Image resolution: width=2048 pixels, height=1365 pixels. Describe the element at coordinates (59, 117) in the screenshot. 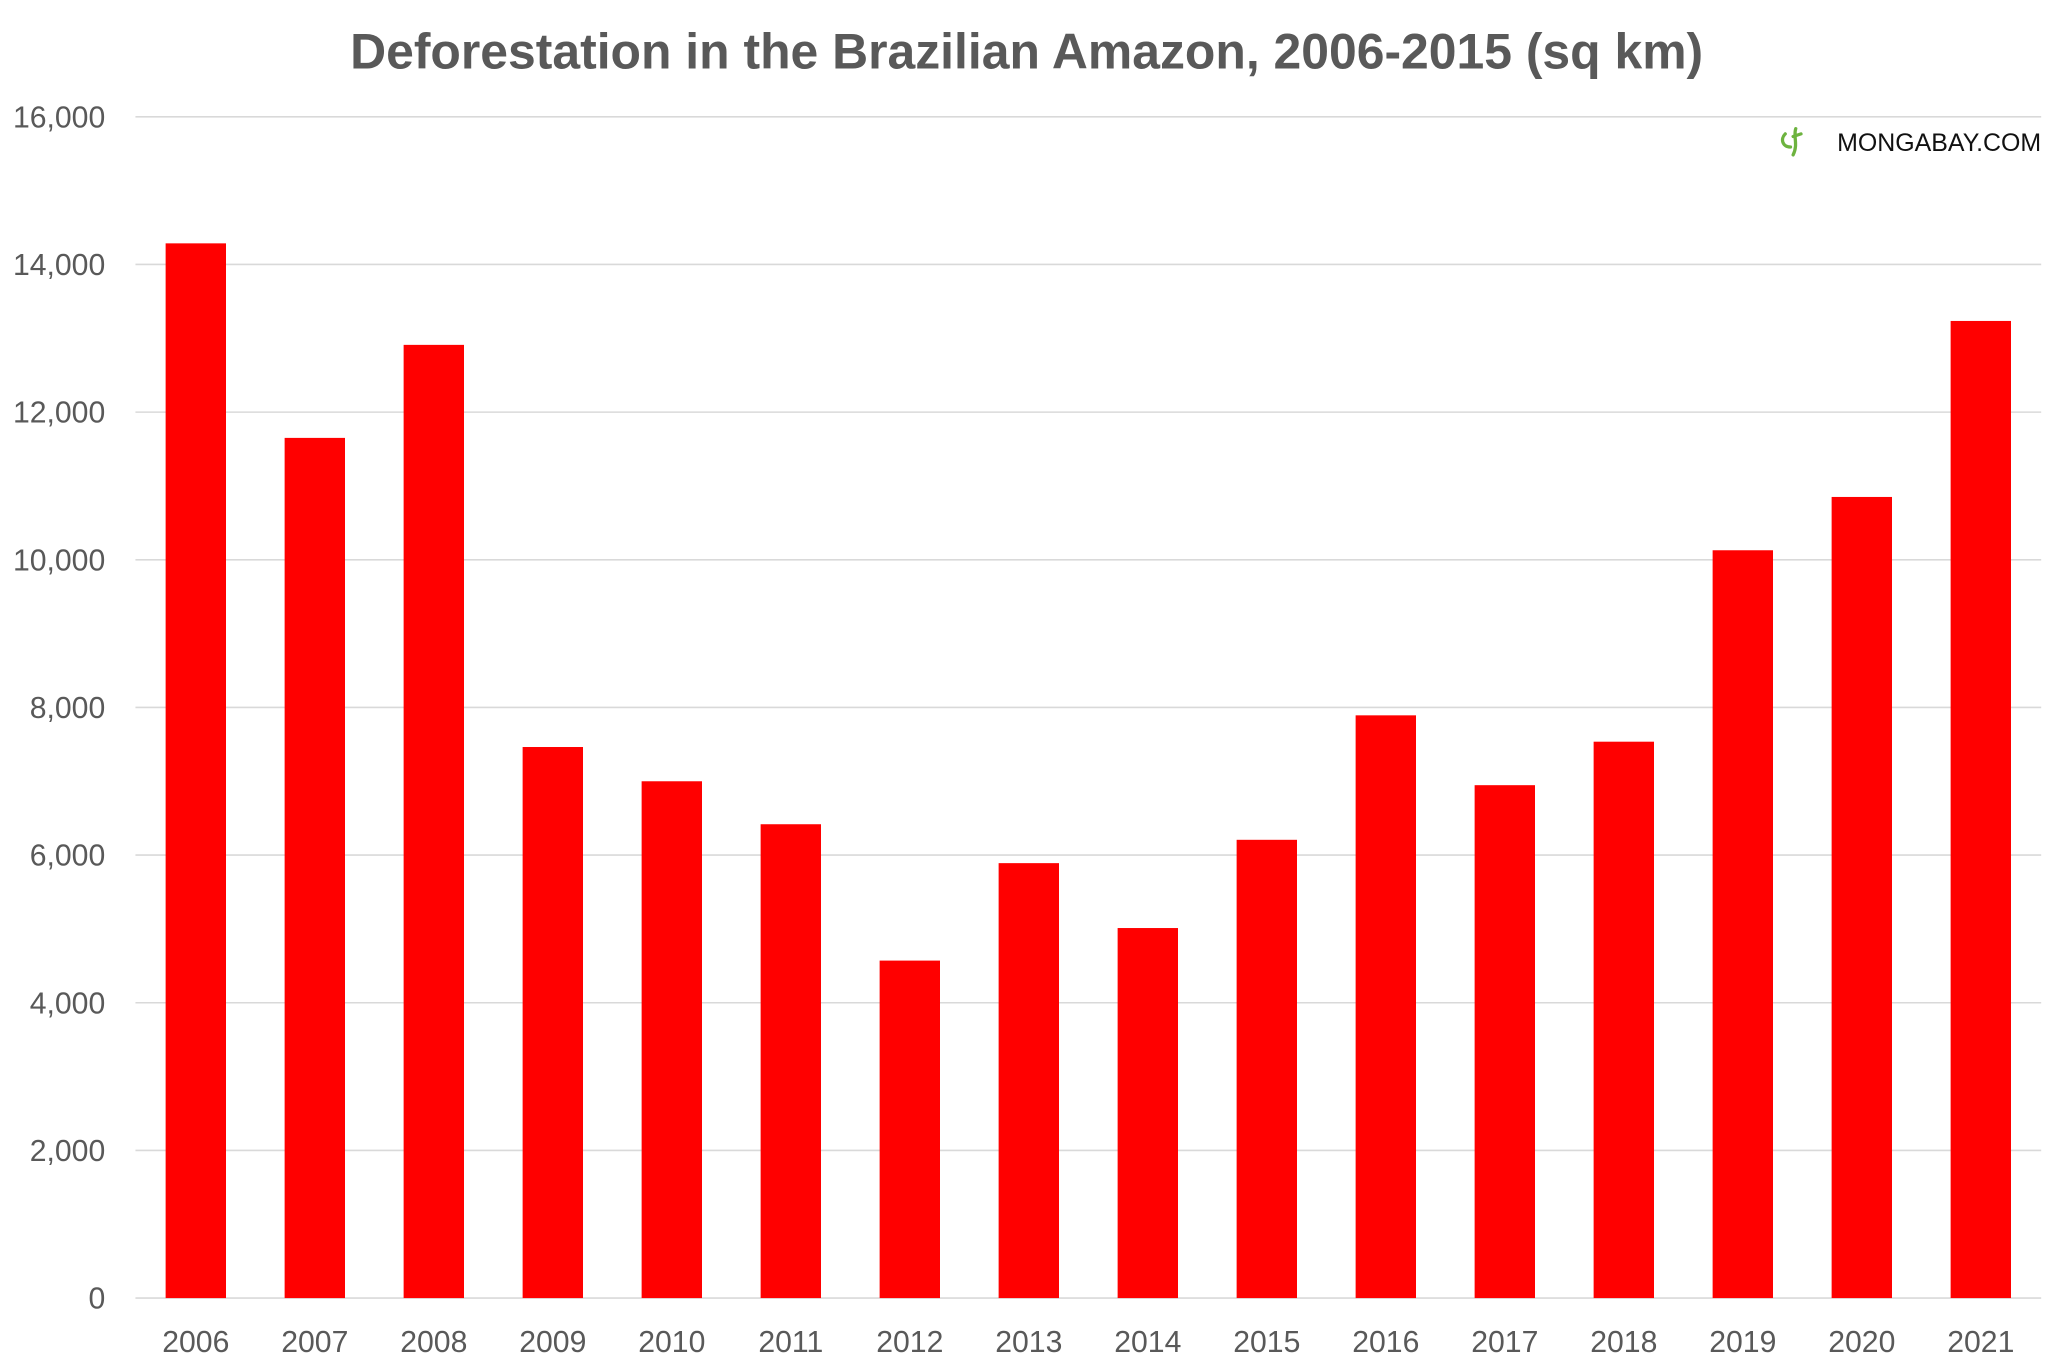

I see `y-tick-label: 16,000` at that location.